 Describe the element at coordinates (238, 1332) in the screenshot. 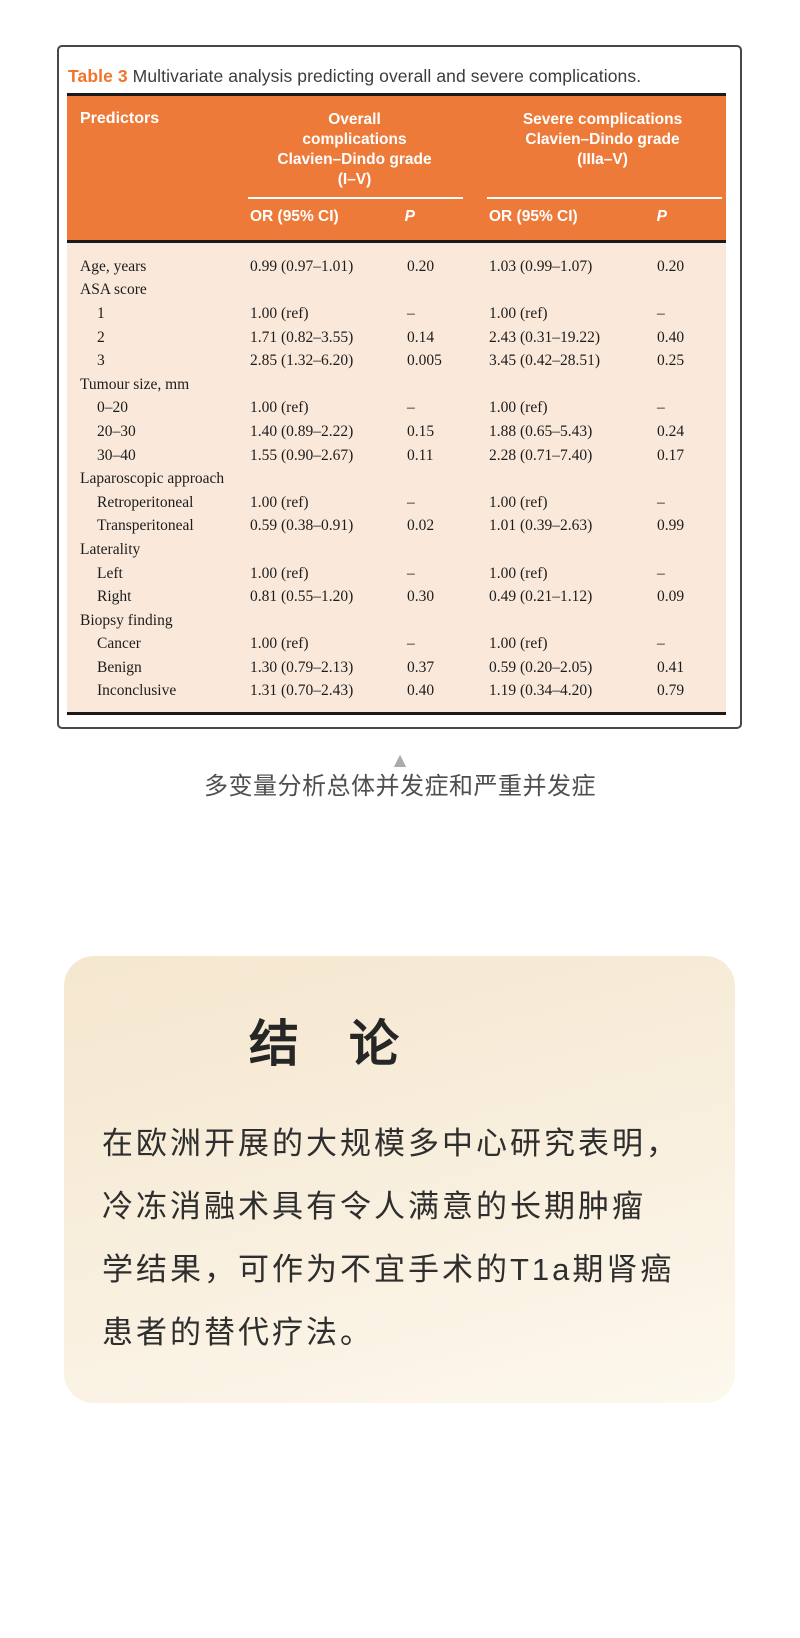

I see `conclusion-line: 患者的替代疗法。` at that location.